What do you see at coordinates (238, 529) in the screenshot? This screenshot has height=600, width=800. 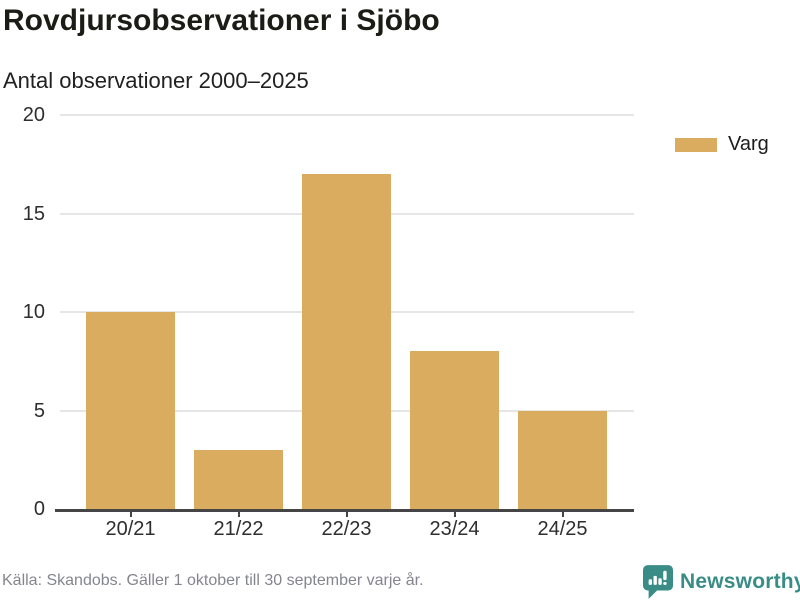 I see `x-axis-label-21-22: 21/22` at bounding box center [238, 529].